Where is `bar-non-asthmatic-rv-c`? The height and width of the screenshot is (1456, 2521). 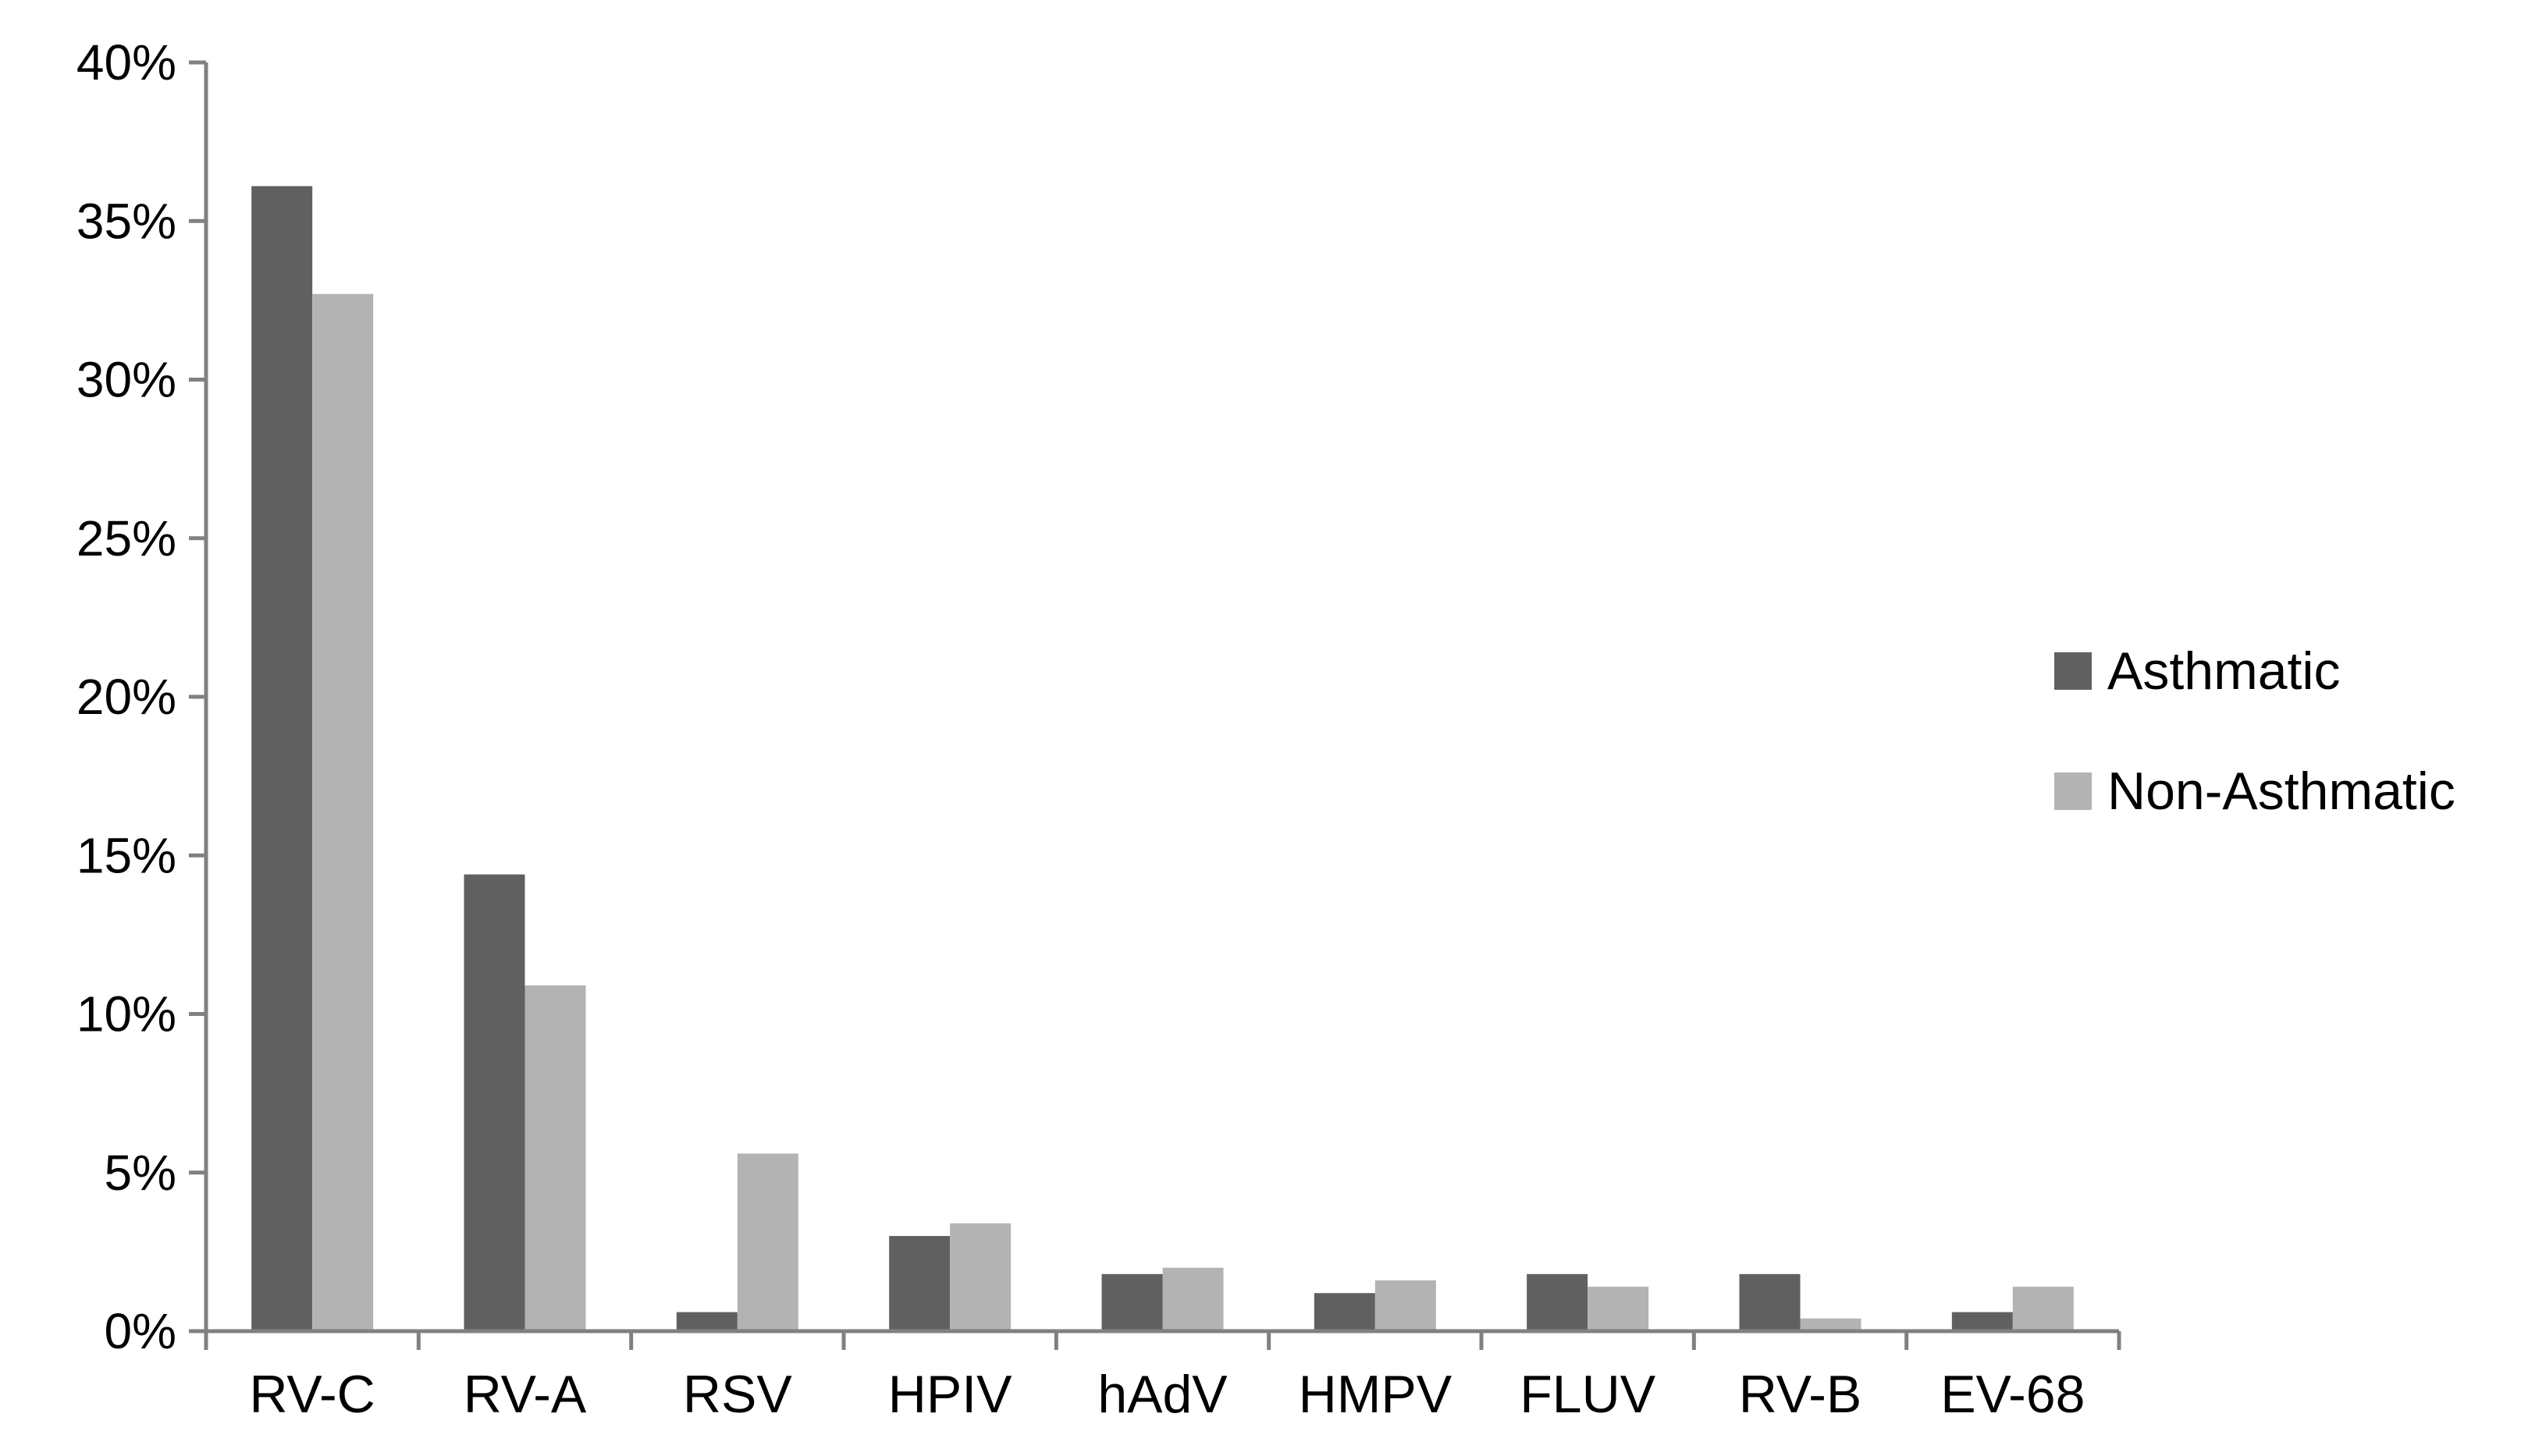 bar-non-asthmatic-rv-c is located at coordinates (343, 812).